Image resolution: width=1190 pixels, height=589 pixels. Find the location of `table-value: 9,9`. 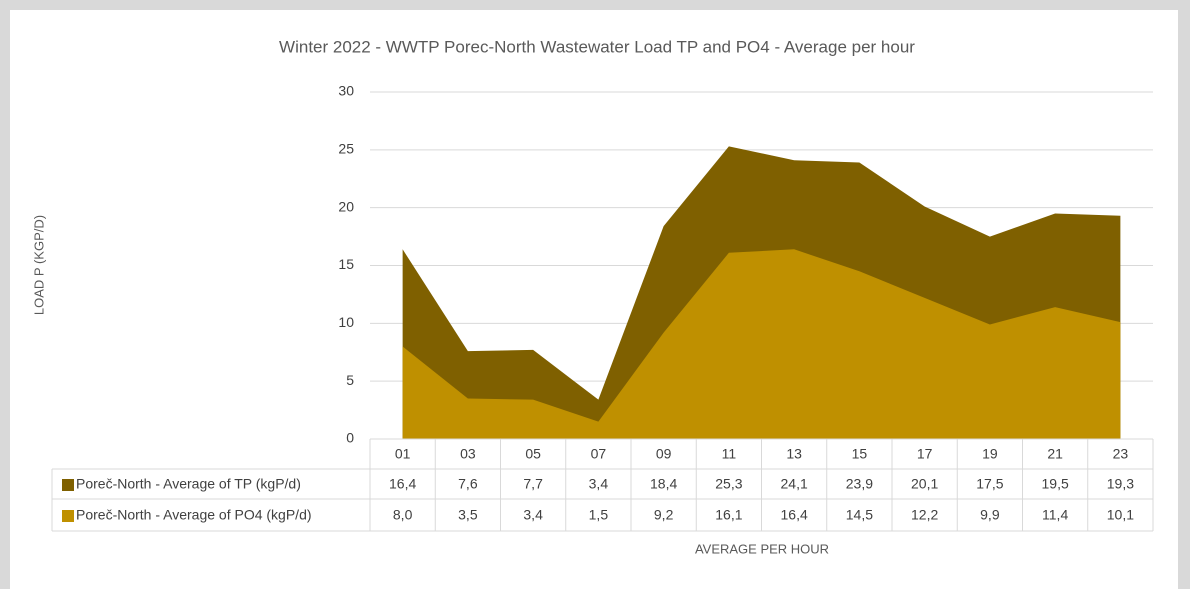

table-value: 9,9 is located at coordinates (990, 515).